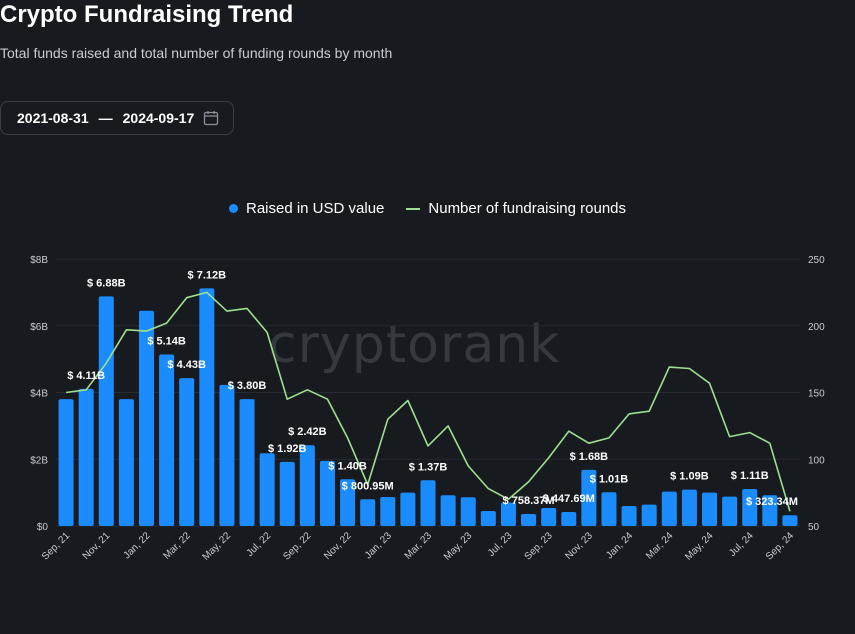 The image size is (855, 634). Describe the element at coordinates (177, 546) in the screenshot. I see `x-tick-label: Mar, 22` at that location.